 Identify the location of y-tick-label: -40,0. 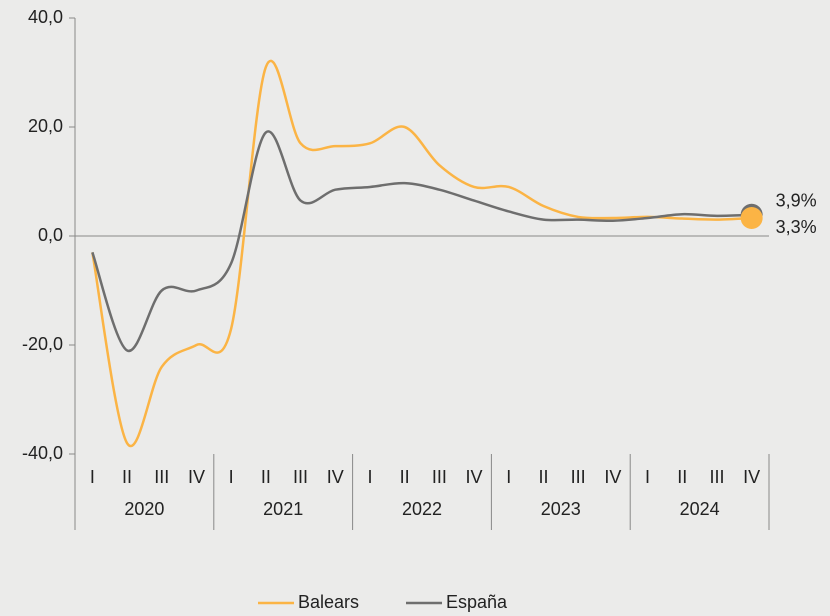
(42, 453).